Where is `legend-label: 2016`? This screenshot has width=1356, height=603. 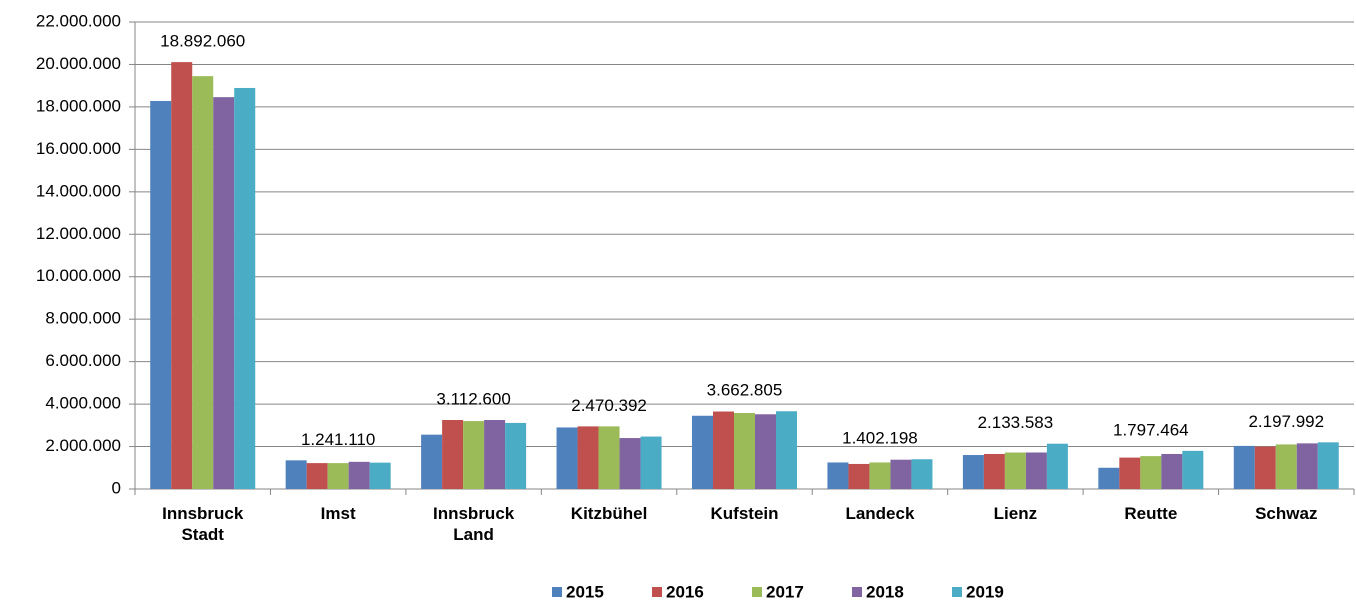 legend-label: 2016 is located at coordinates (685, 591).